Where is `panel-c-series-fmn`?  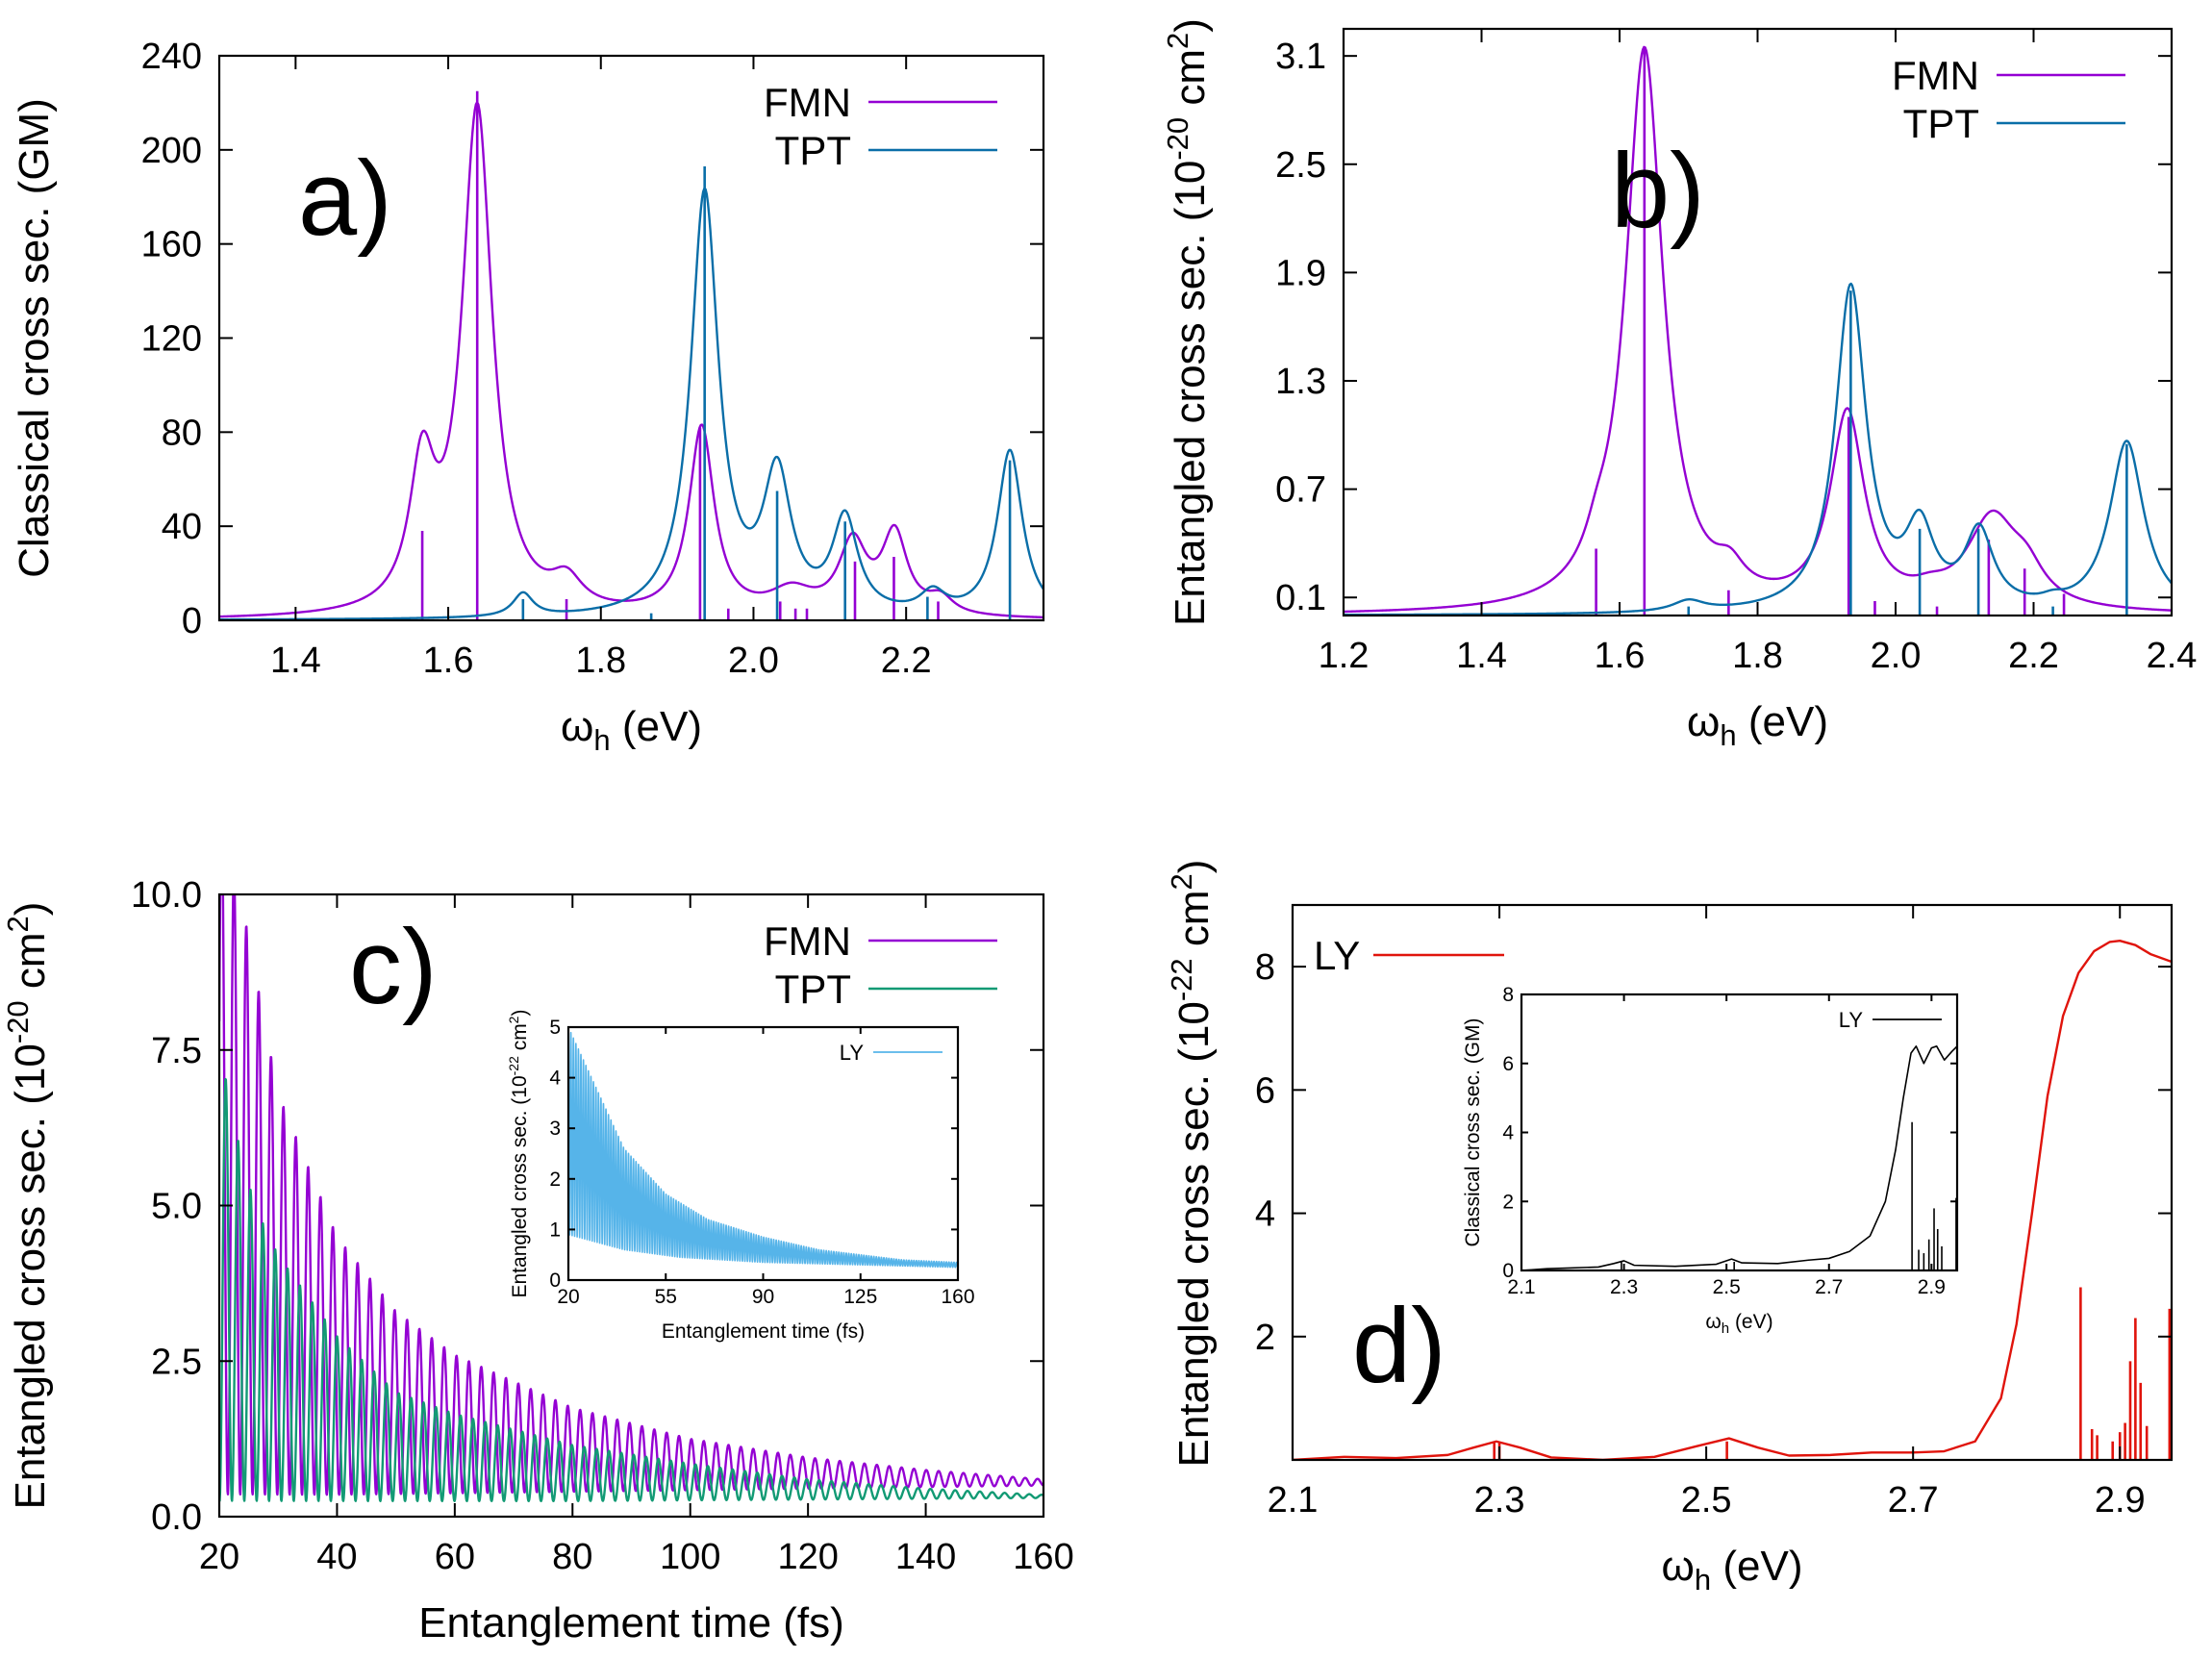 panel-c-series-fmn is located at coordinates (631, 1195).